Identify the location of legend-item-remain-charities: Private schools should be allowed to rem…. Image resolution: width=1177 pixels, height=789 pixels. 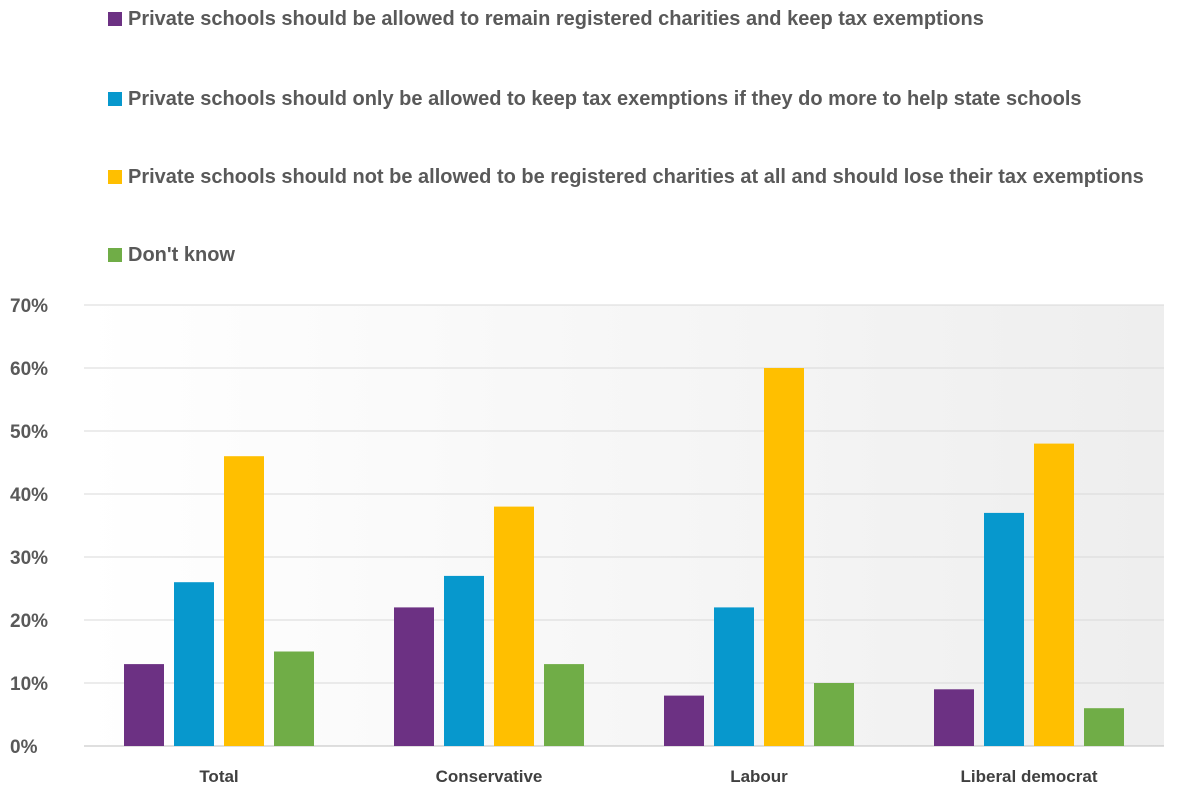
(546, 19).